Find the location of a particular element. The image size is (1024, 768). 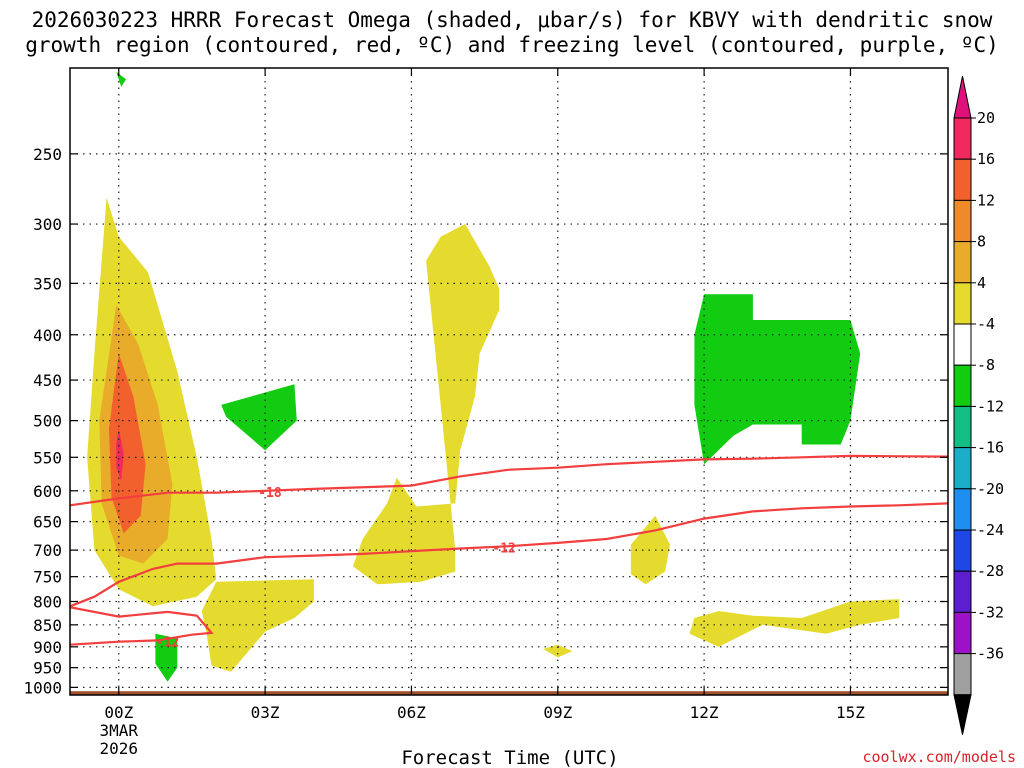

contour-label-0: -18 is located at coordinates (270, 493).